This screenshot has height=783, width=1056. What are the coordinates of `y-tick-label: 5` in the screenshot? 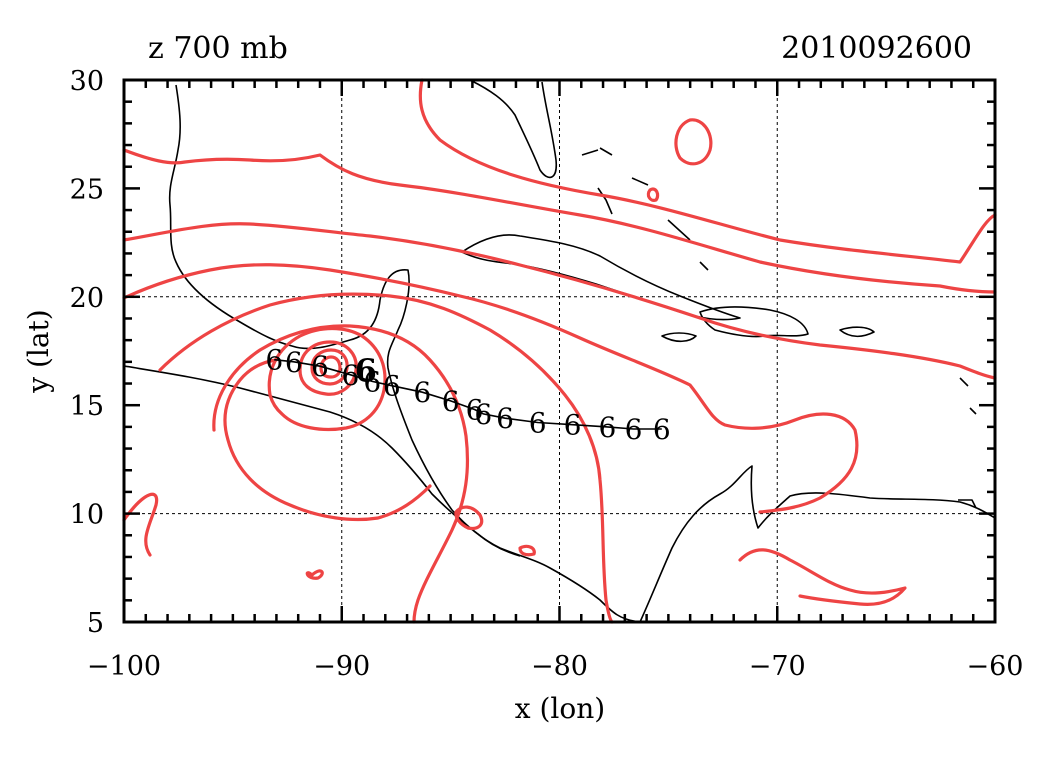 It's located at (95, 623).